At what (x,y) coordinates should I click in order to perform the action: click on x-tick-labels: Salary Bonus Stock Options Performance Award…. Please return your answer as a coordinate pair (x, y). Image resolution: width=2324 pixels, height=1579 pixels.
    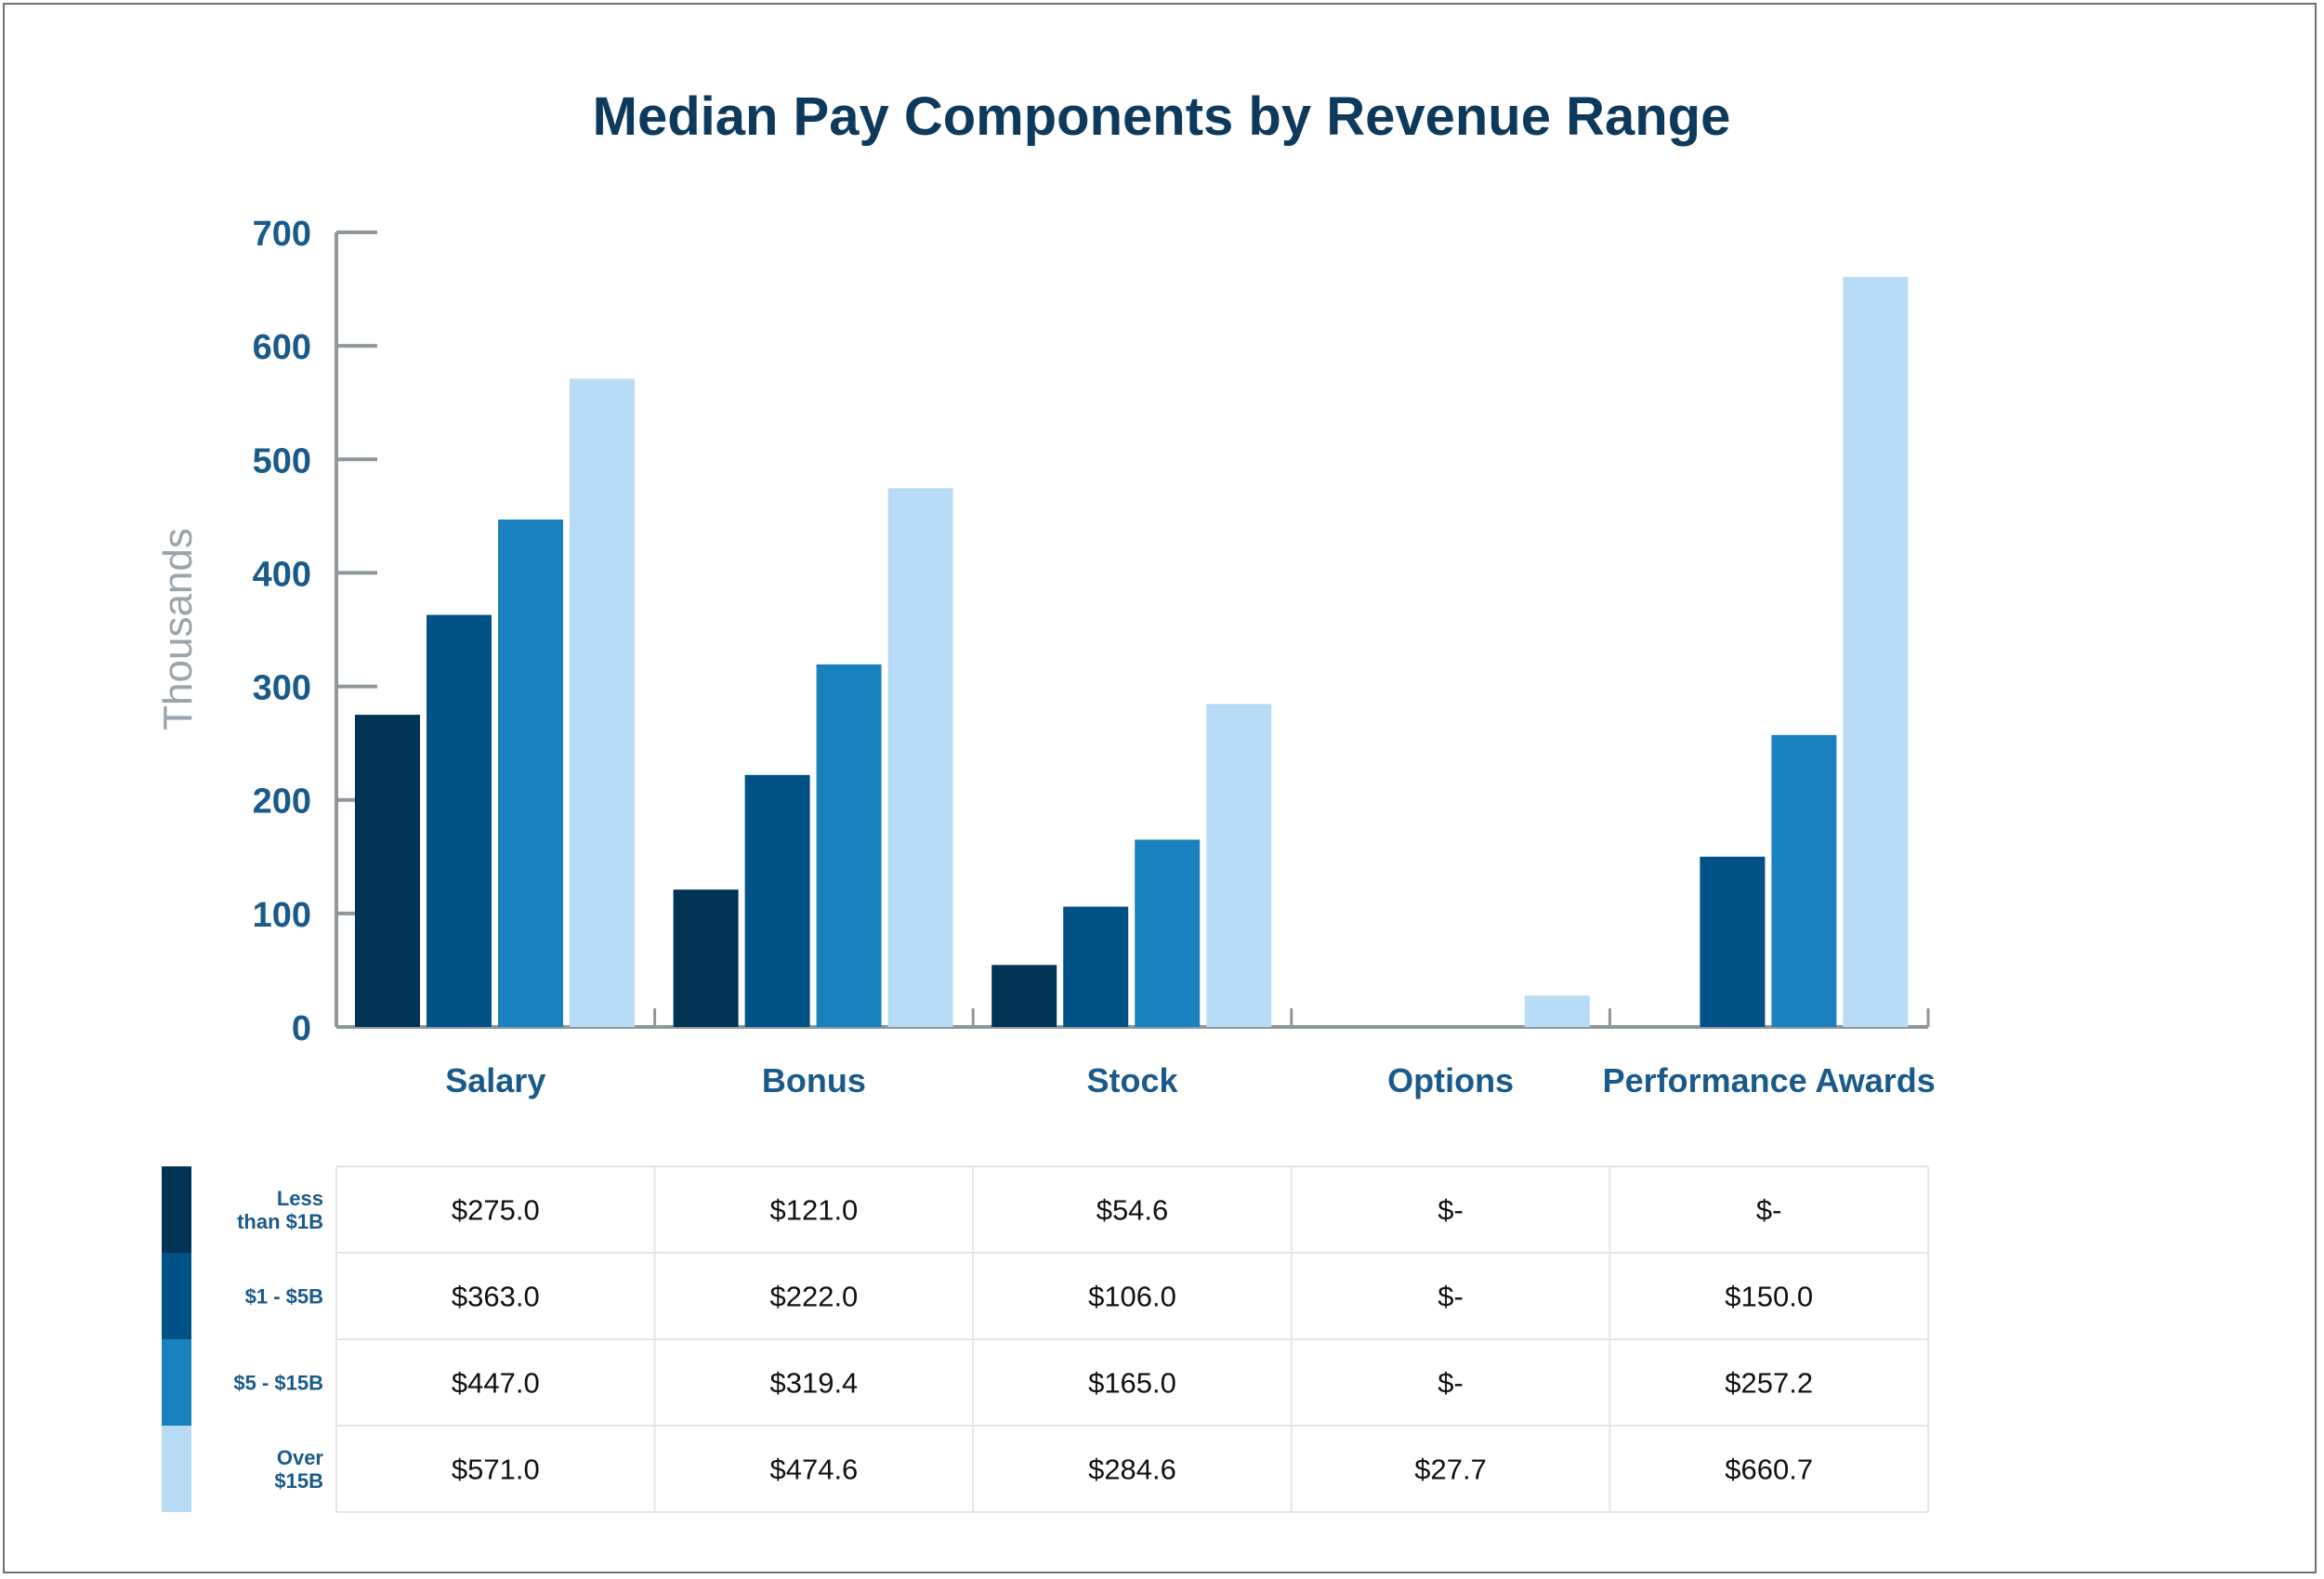
    Looking at the image, I should click on (1191, 1080).